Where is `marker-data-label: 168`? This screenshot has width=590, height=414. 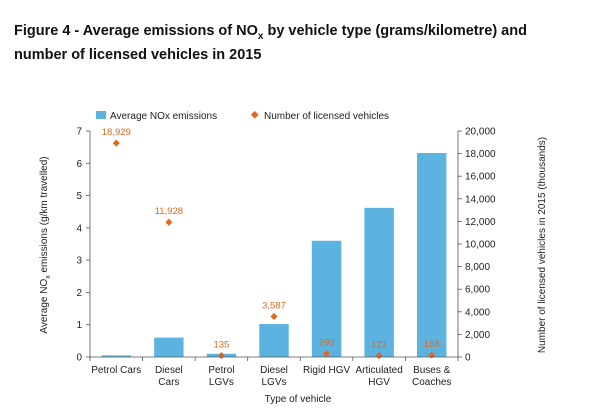 marker-data-label: 168 is located at coordinates (432, 344).